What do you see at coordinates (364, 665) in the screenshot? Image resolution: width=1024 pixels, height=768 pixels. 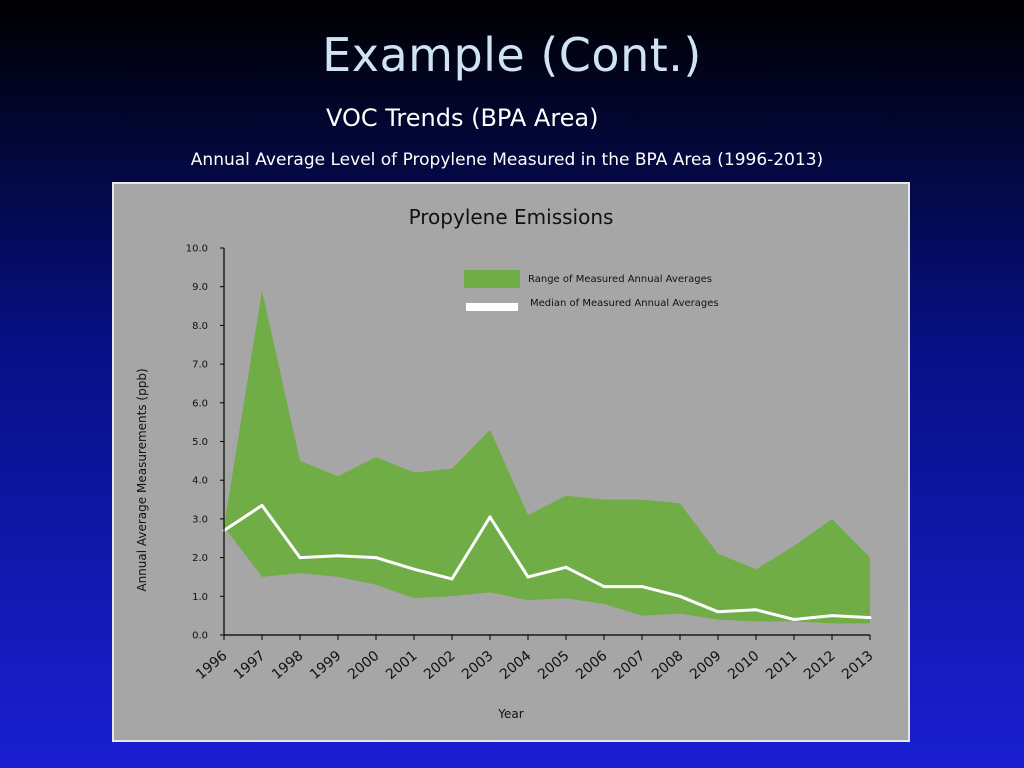 I see `x-tick-label: 2000` at bounding box center [364, 665].